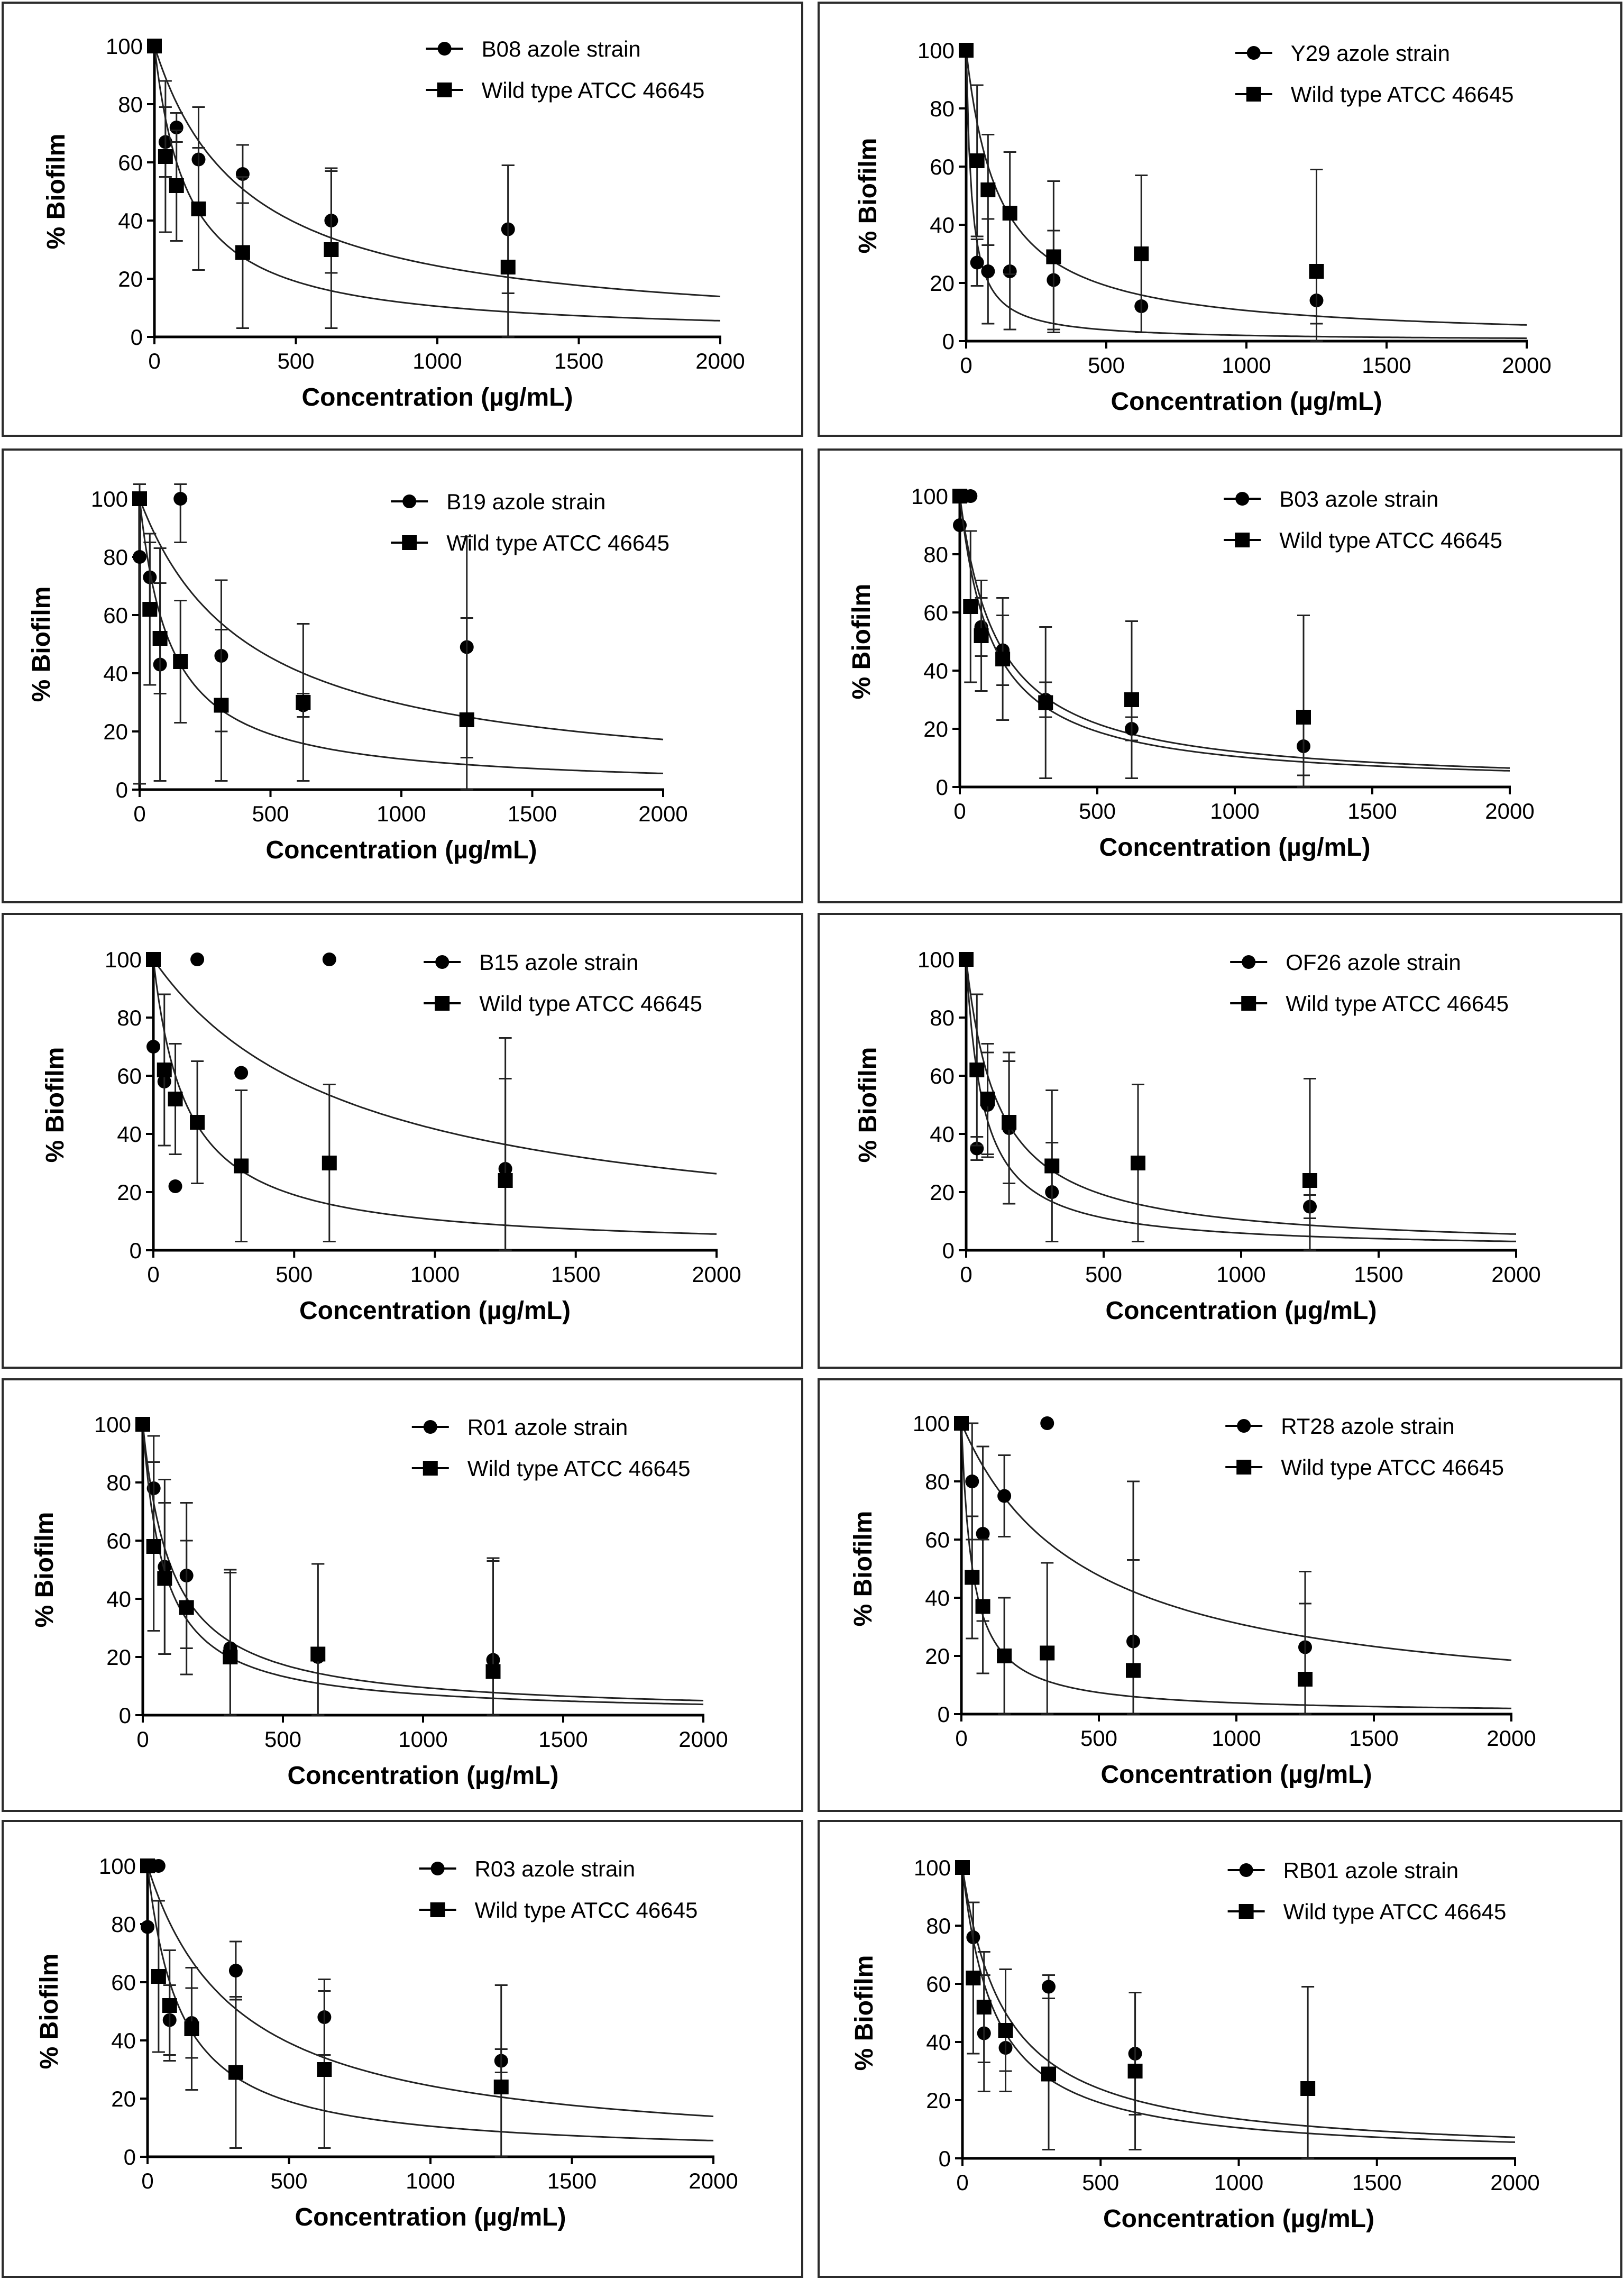 The height and width of the screenshot is (2280, 1624). I want to click on legend-label: R01 azole strain, so click(547, 1427).